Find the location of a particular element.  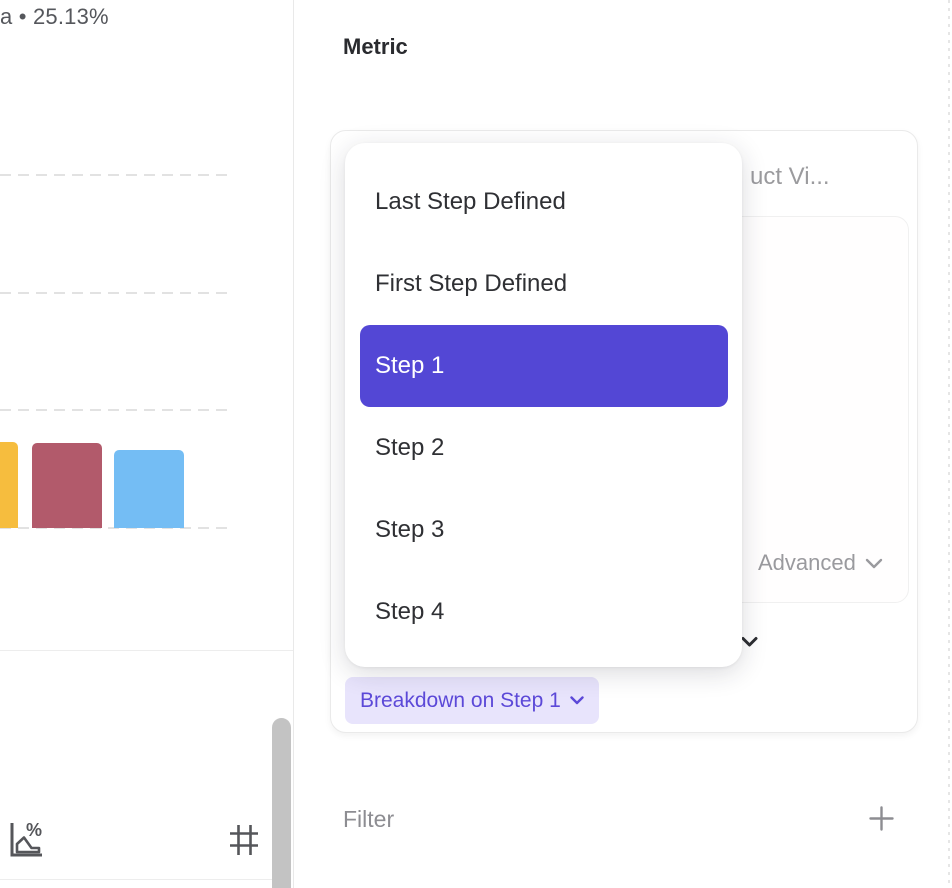

option-label: Step 2 is located at coordinates (410, 447).